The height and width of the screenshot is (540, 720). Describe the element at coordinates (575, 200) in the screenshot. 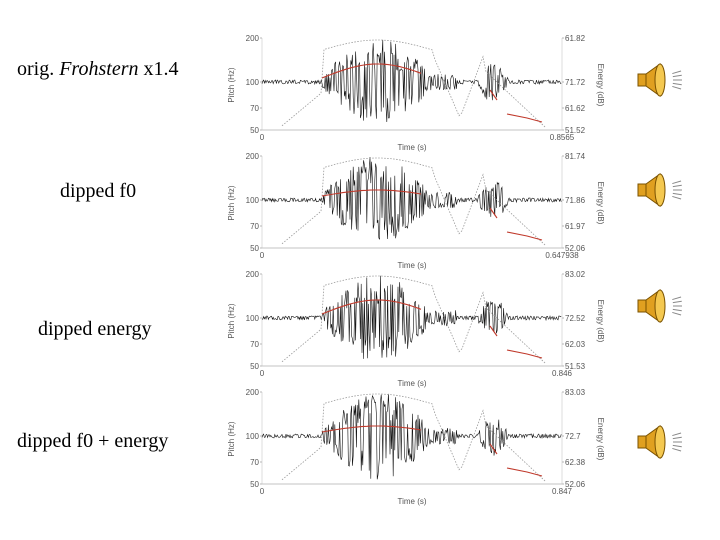

I see `energy-tick-label: 71.86` at that location.